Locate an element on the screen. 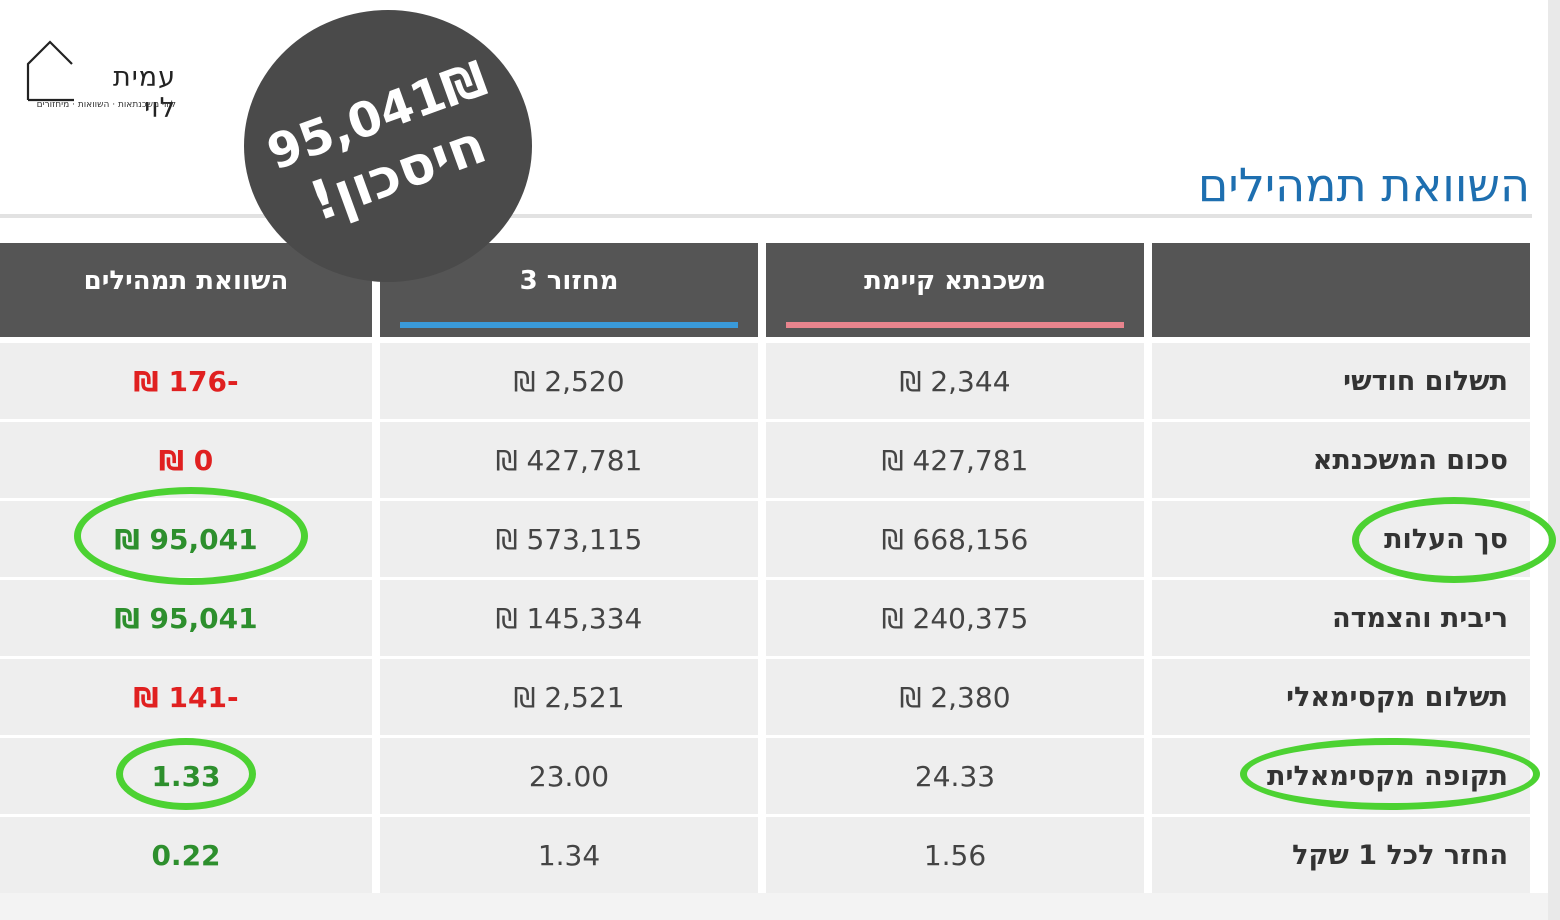 The width and height of the screenshot is (1560, 920). header-existing-label: משכנתא קיימת is located at coordinates (955, 281).